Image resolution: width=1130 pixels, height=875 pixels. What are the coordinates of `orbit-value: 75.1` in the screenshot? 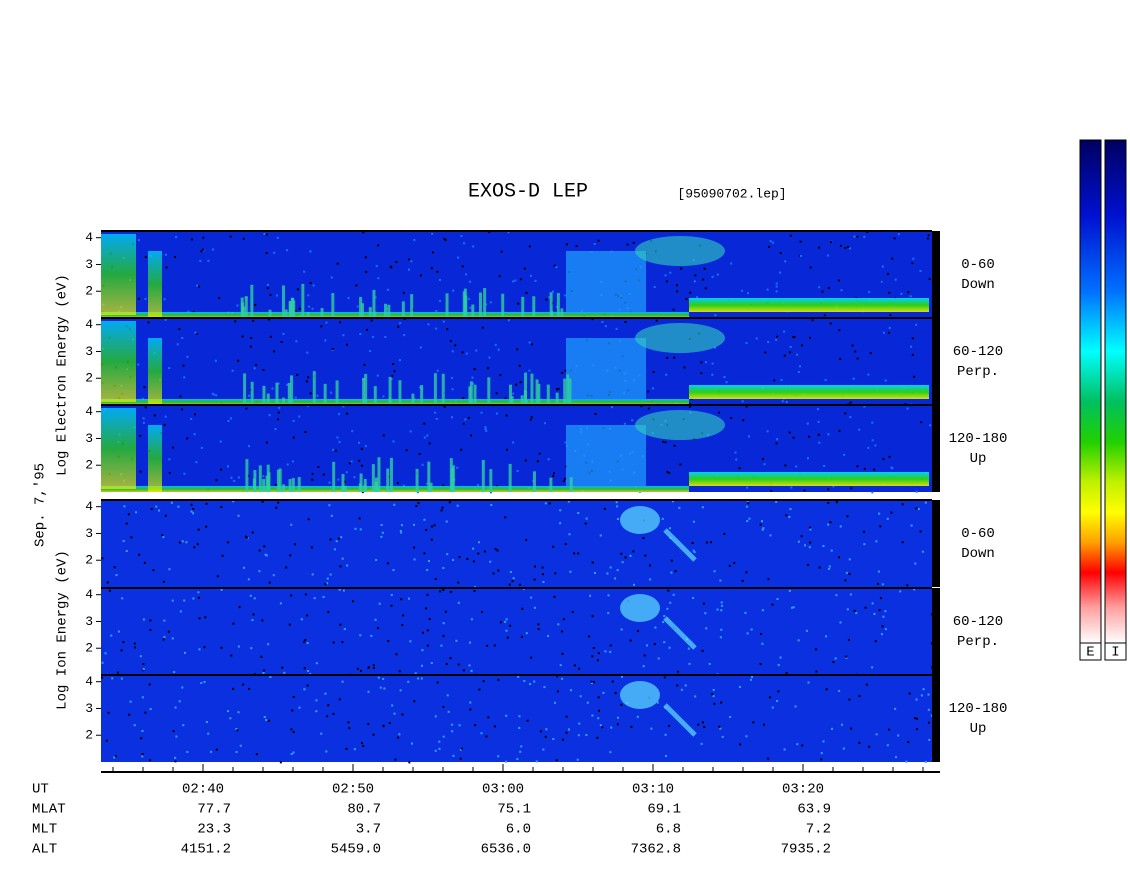 It's located at (514, 810).